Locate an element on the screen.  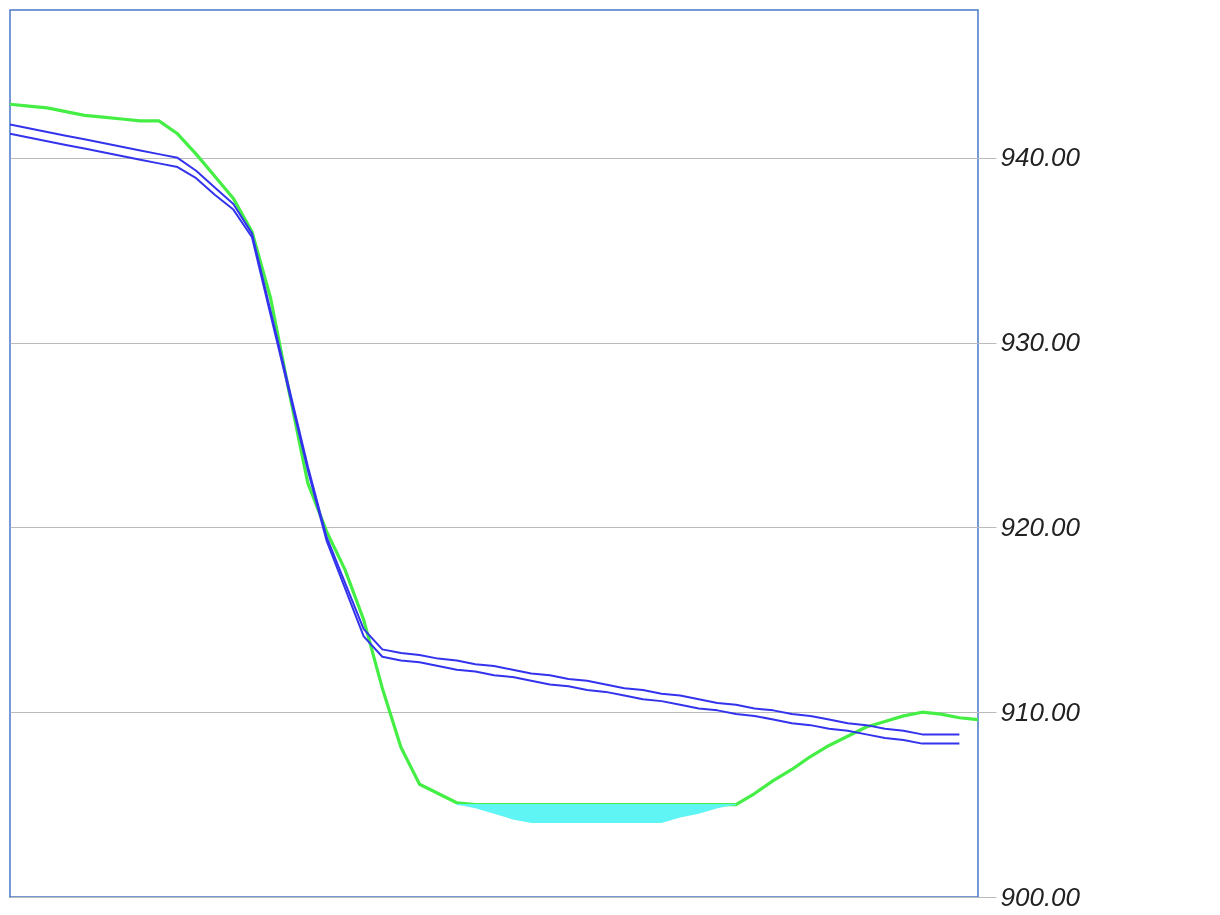
y-tick-label: 910.00 is located at coordinates (1040, 711).